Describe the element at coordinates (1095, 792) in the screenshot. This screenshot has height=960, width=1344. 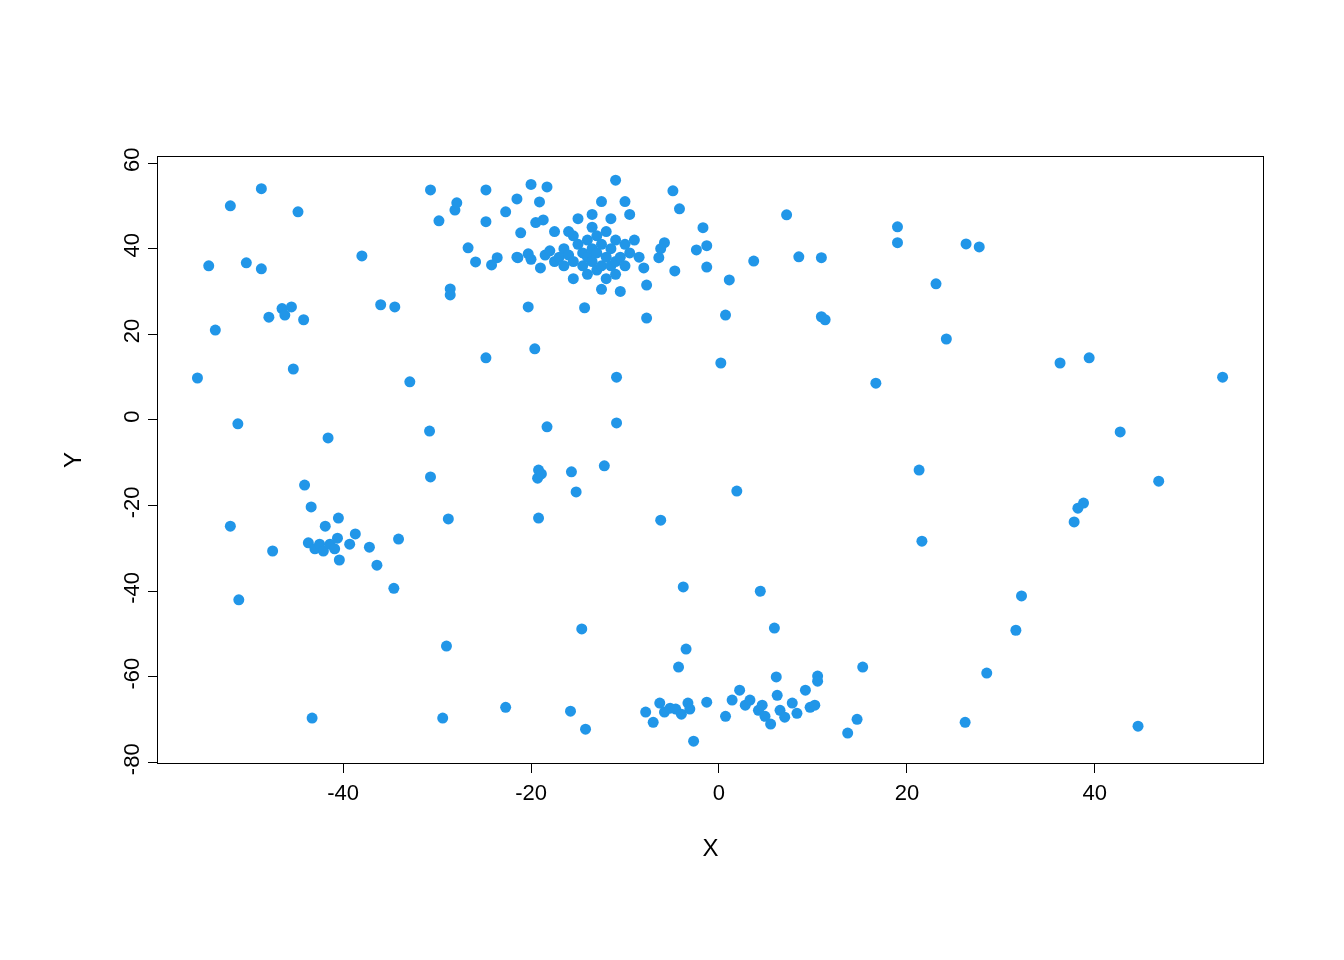
I see `x-tick-label: 40` at that location.